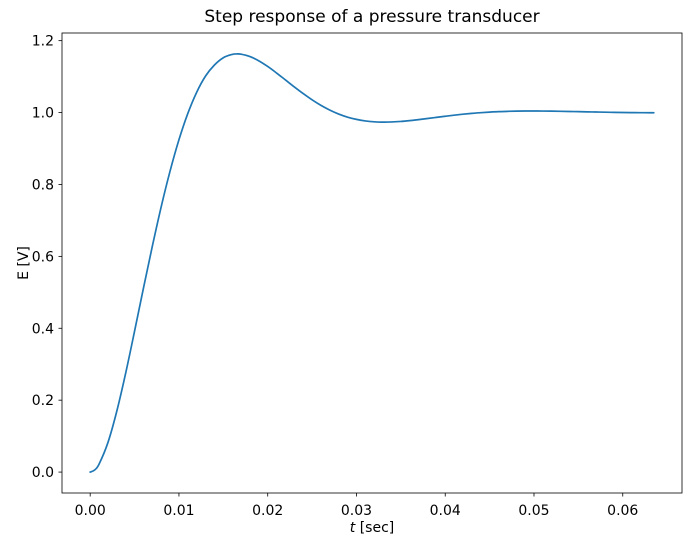 Image resolution: width=691 pixels, height=549 pixels. Describe the element at coordinates (356, 511) in the screenshot. I see `x-tick-label: 0.03` at that location.